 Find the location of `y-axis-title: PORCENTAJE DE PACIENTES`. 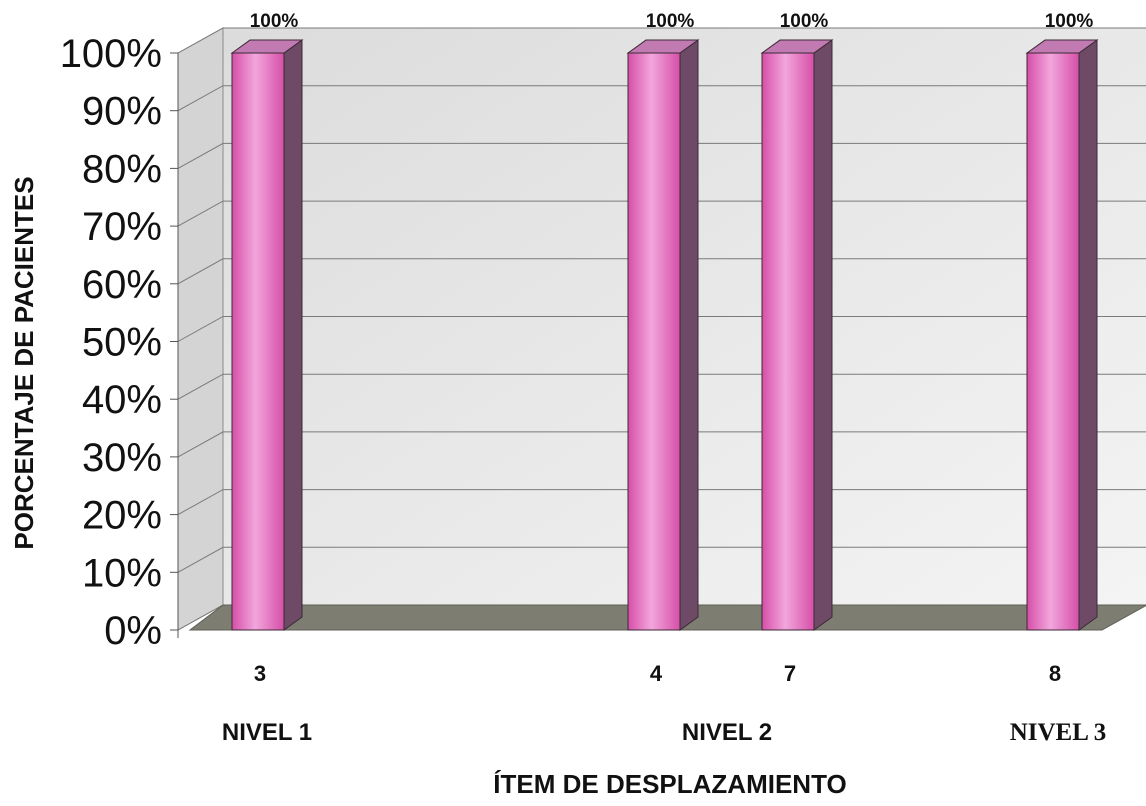

y-axis-title: PORCENTAJE DE PACIENTES is located at coordinates (24, 362).